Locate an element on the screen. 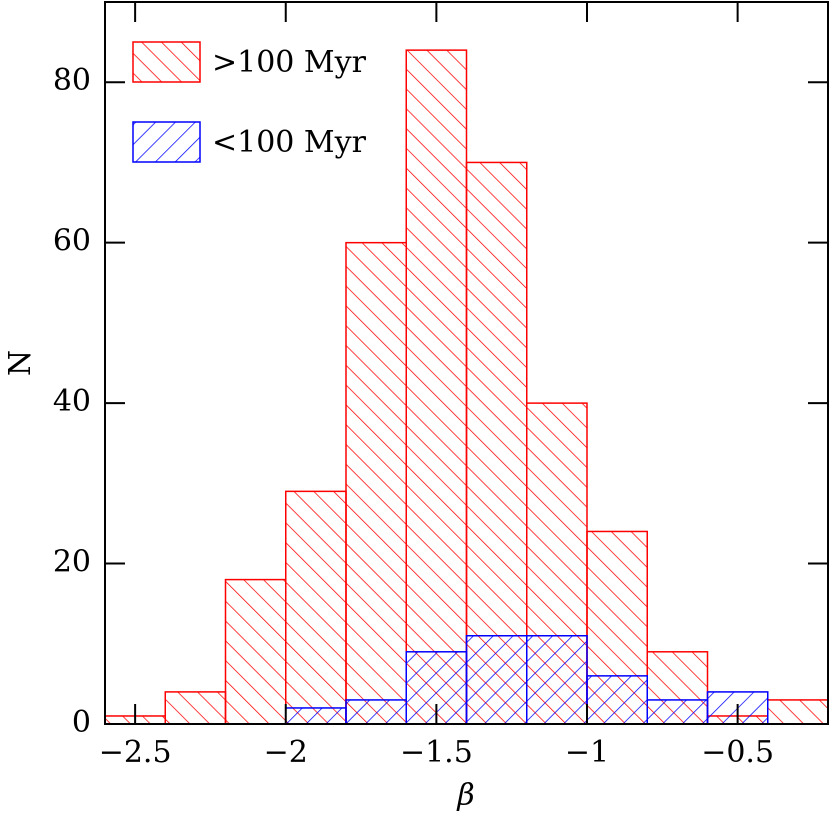 This screenshot has width=830, height=816. y-tick-label: 40 is located at coordinates (72, 401).